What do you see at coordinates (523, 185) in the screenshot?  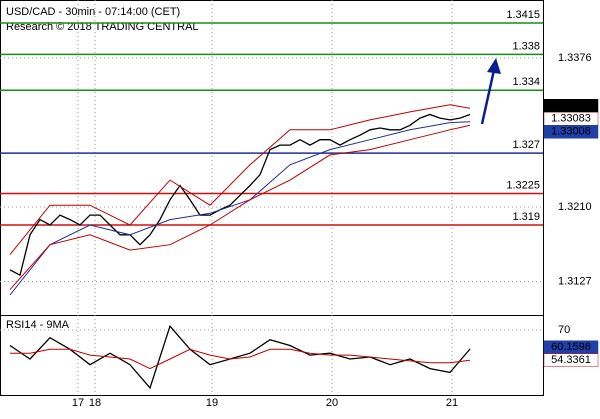 I see `level-label: 1.3225` at bounding box center [523, 185].